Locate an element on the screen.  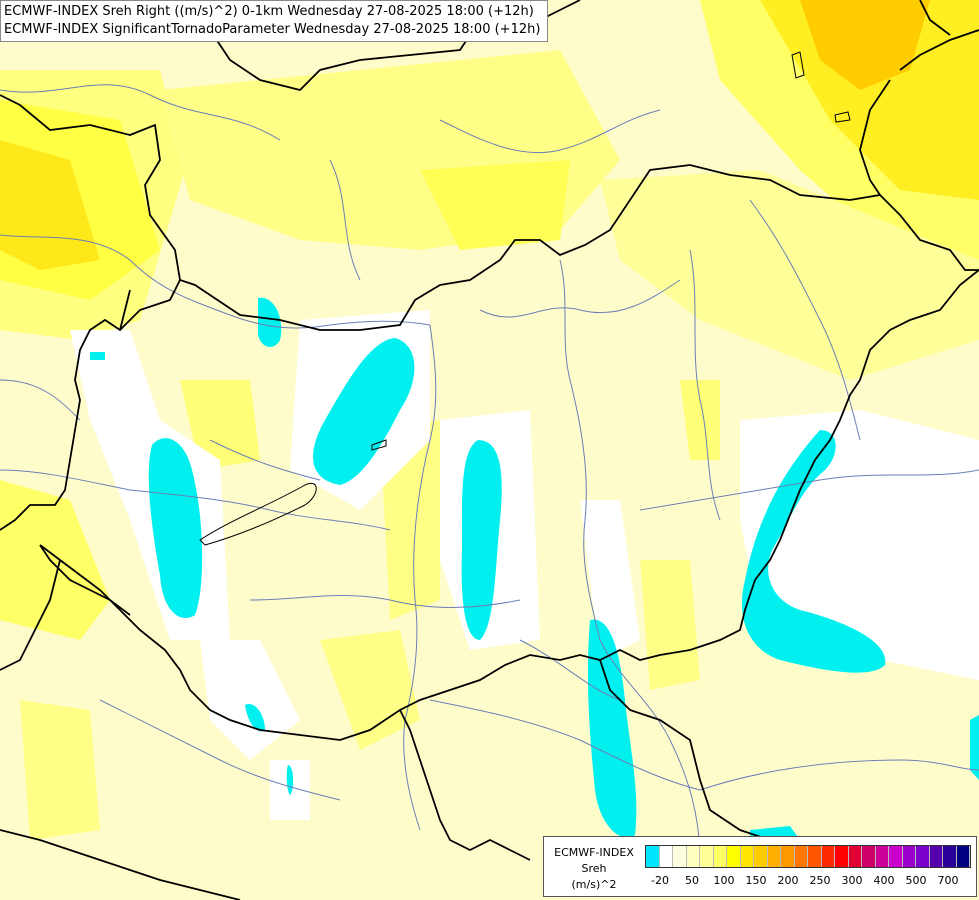
legend-tick-label: 150 is located at coordinates (756, 880).